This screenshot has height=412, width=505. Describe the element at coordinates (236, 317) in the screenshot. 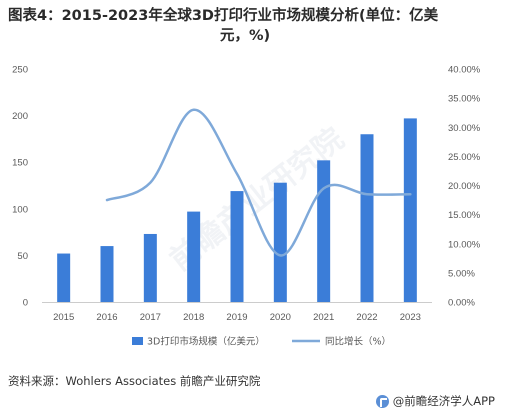

I see `x-tick-label: 2019` at that location.